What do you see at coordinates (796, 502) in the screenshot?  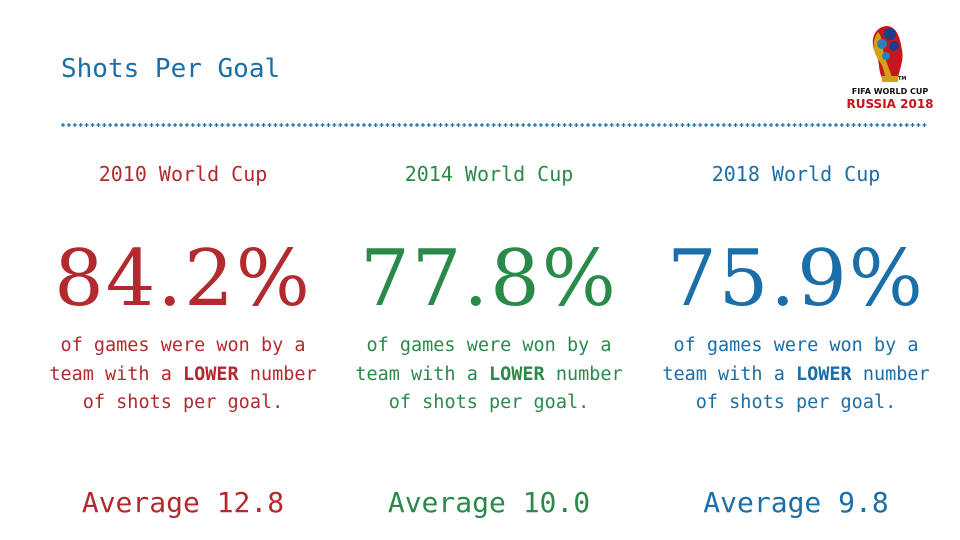 I see `average-value: Average 9.8` at bounding box center [796, 502].